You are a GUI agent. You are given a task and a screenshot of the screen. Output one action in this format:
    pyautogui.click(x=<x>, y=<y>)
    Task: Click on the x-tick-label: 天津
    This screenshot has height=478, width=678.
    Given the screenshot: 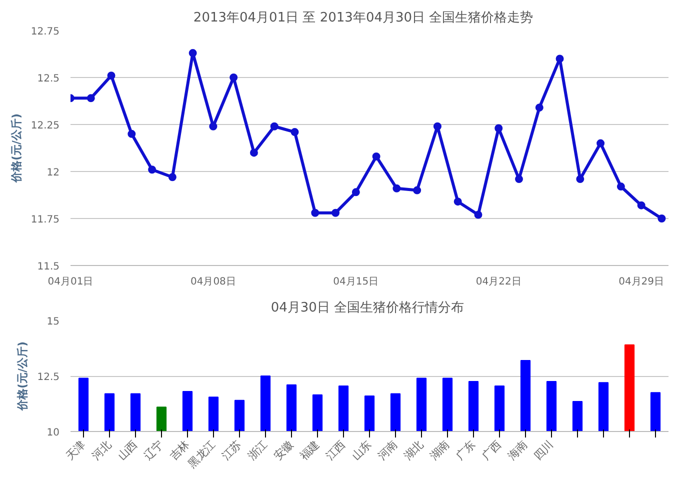 What is the action you would take?
    pyautogui.click(x=75, y=450)
    